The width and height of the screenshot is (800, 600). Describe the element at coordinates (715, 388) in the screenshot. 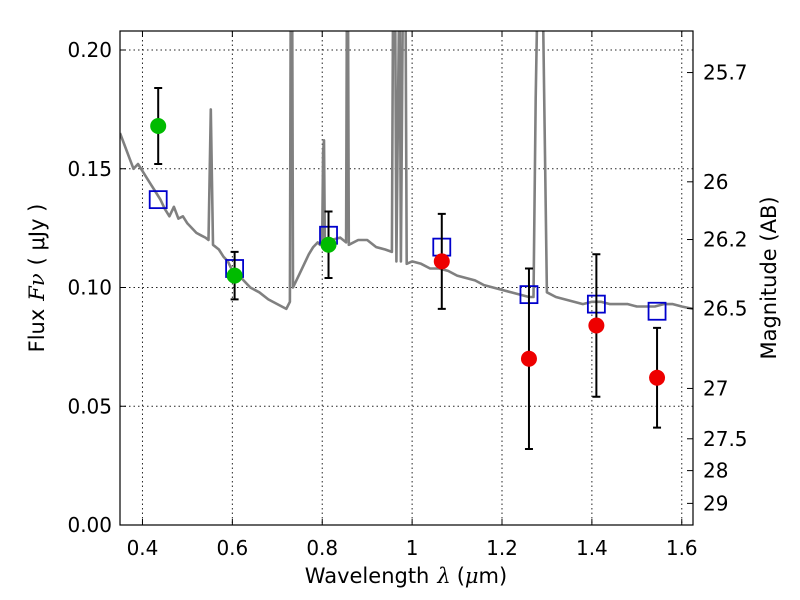

I see `y2-tick-label: 27` at that location.